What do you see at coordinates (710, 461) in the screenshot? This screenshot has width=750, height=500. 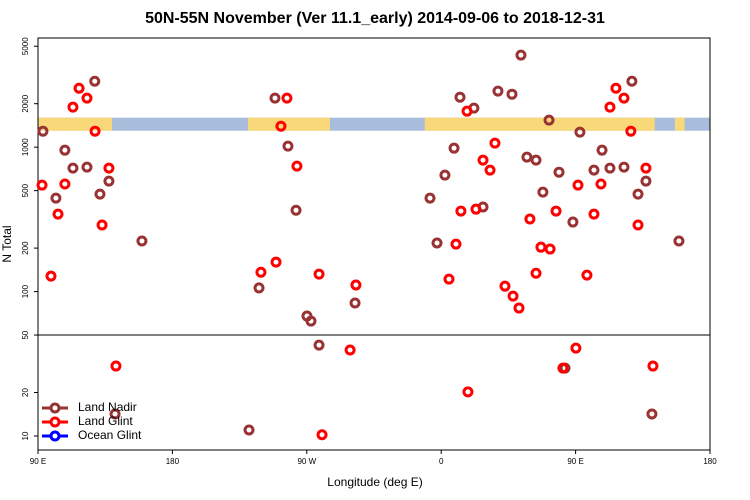 I see `x-tick-label: 180` at bounding box center [710, 461].